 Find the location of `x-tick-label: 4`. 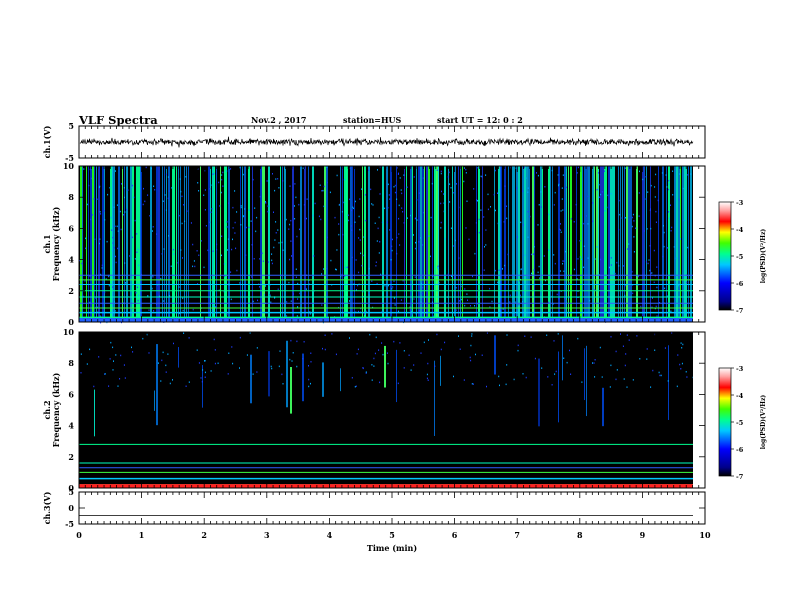

x-tick-label: 4 is located at coordinates (330, 535).